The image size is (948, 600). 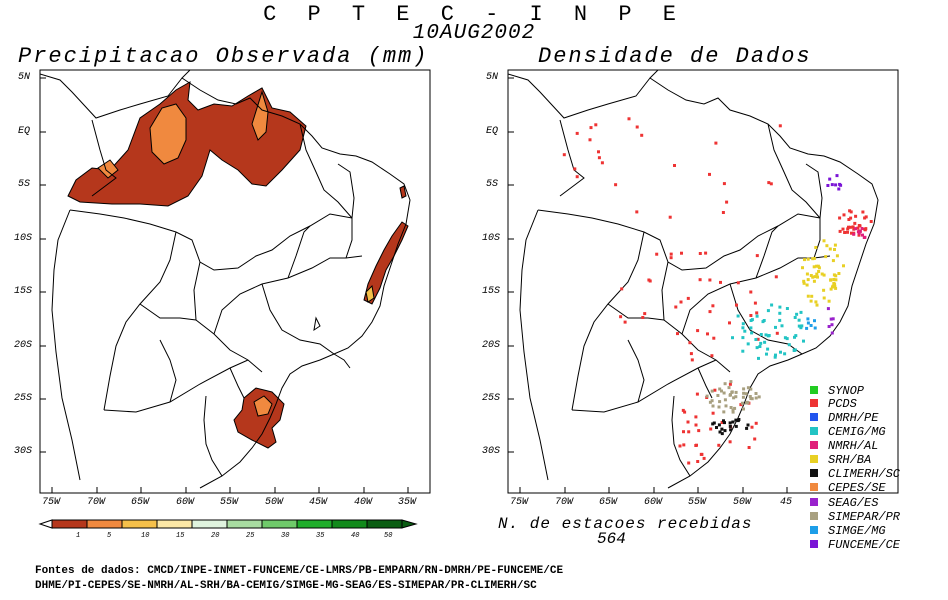 What do you see at coordinates (285, 536) in the screenshot?
I see `colorbar-tick: 30` at bounding box center [285, 536].